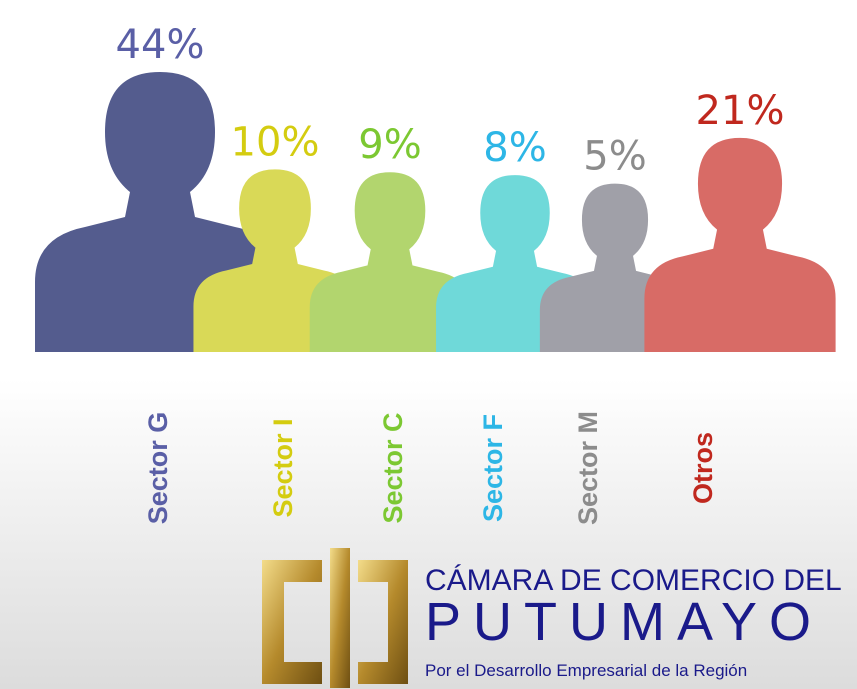 The height and width of the screenshot is (689, 857). I want to click on category-label: Sector F, so click(493, 468).